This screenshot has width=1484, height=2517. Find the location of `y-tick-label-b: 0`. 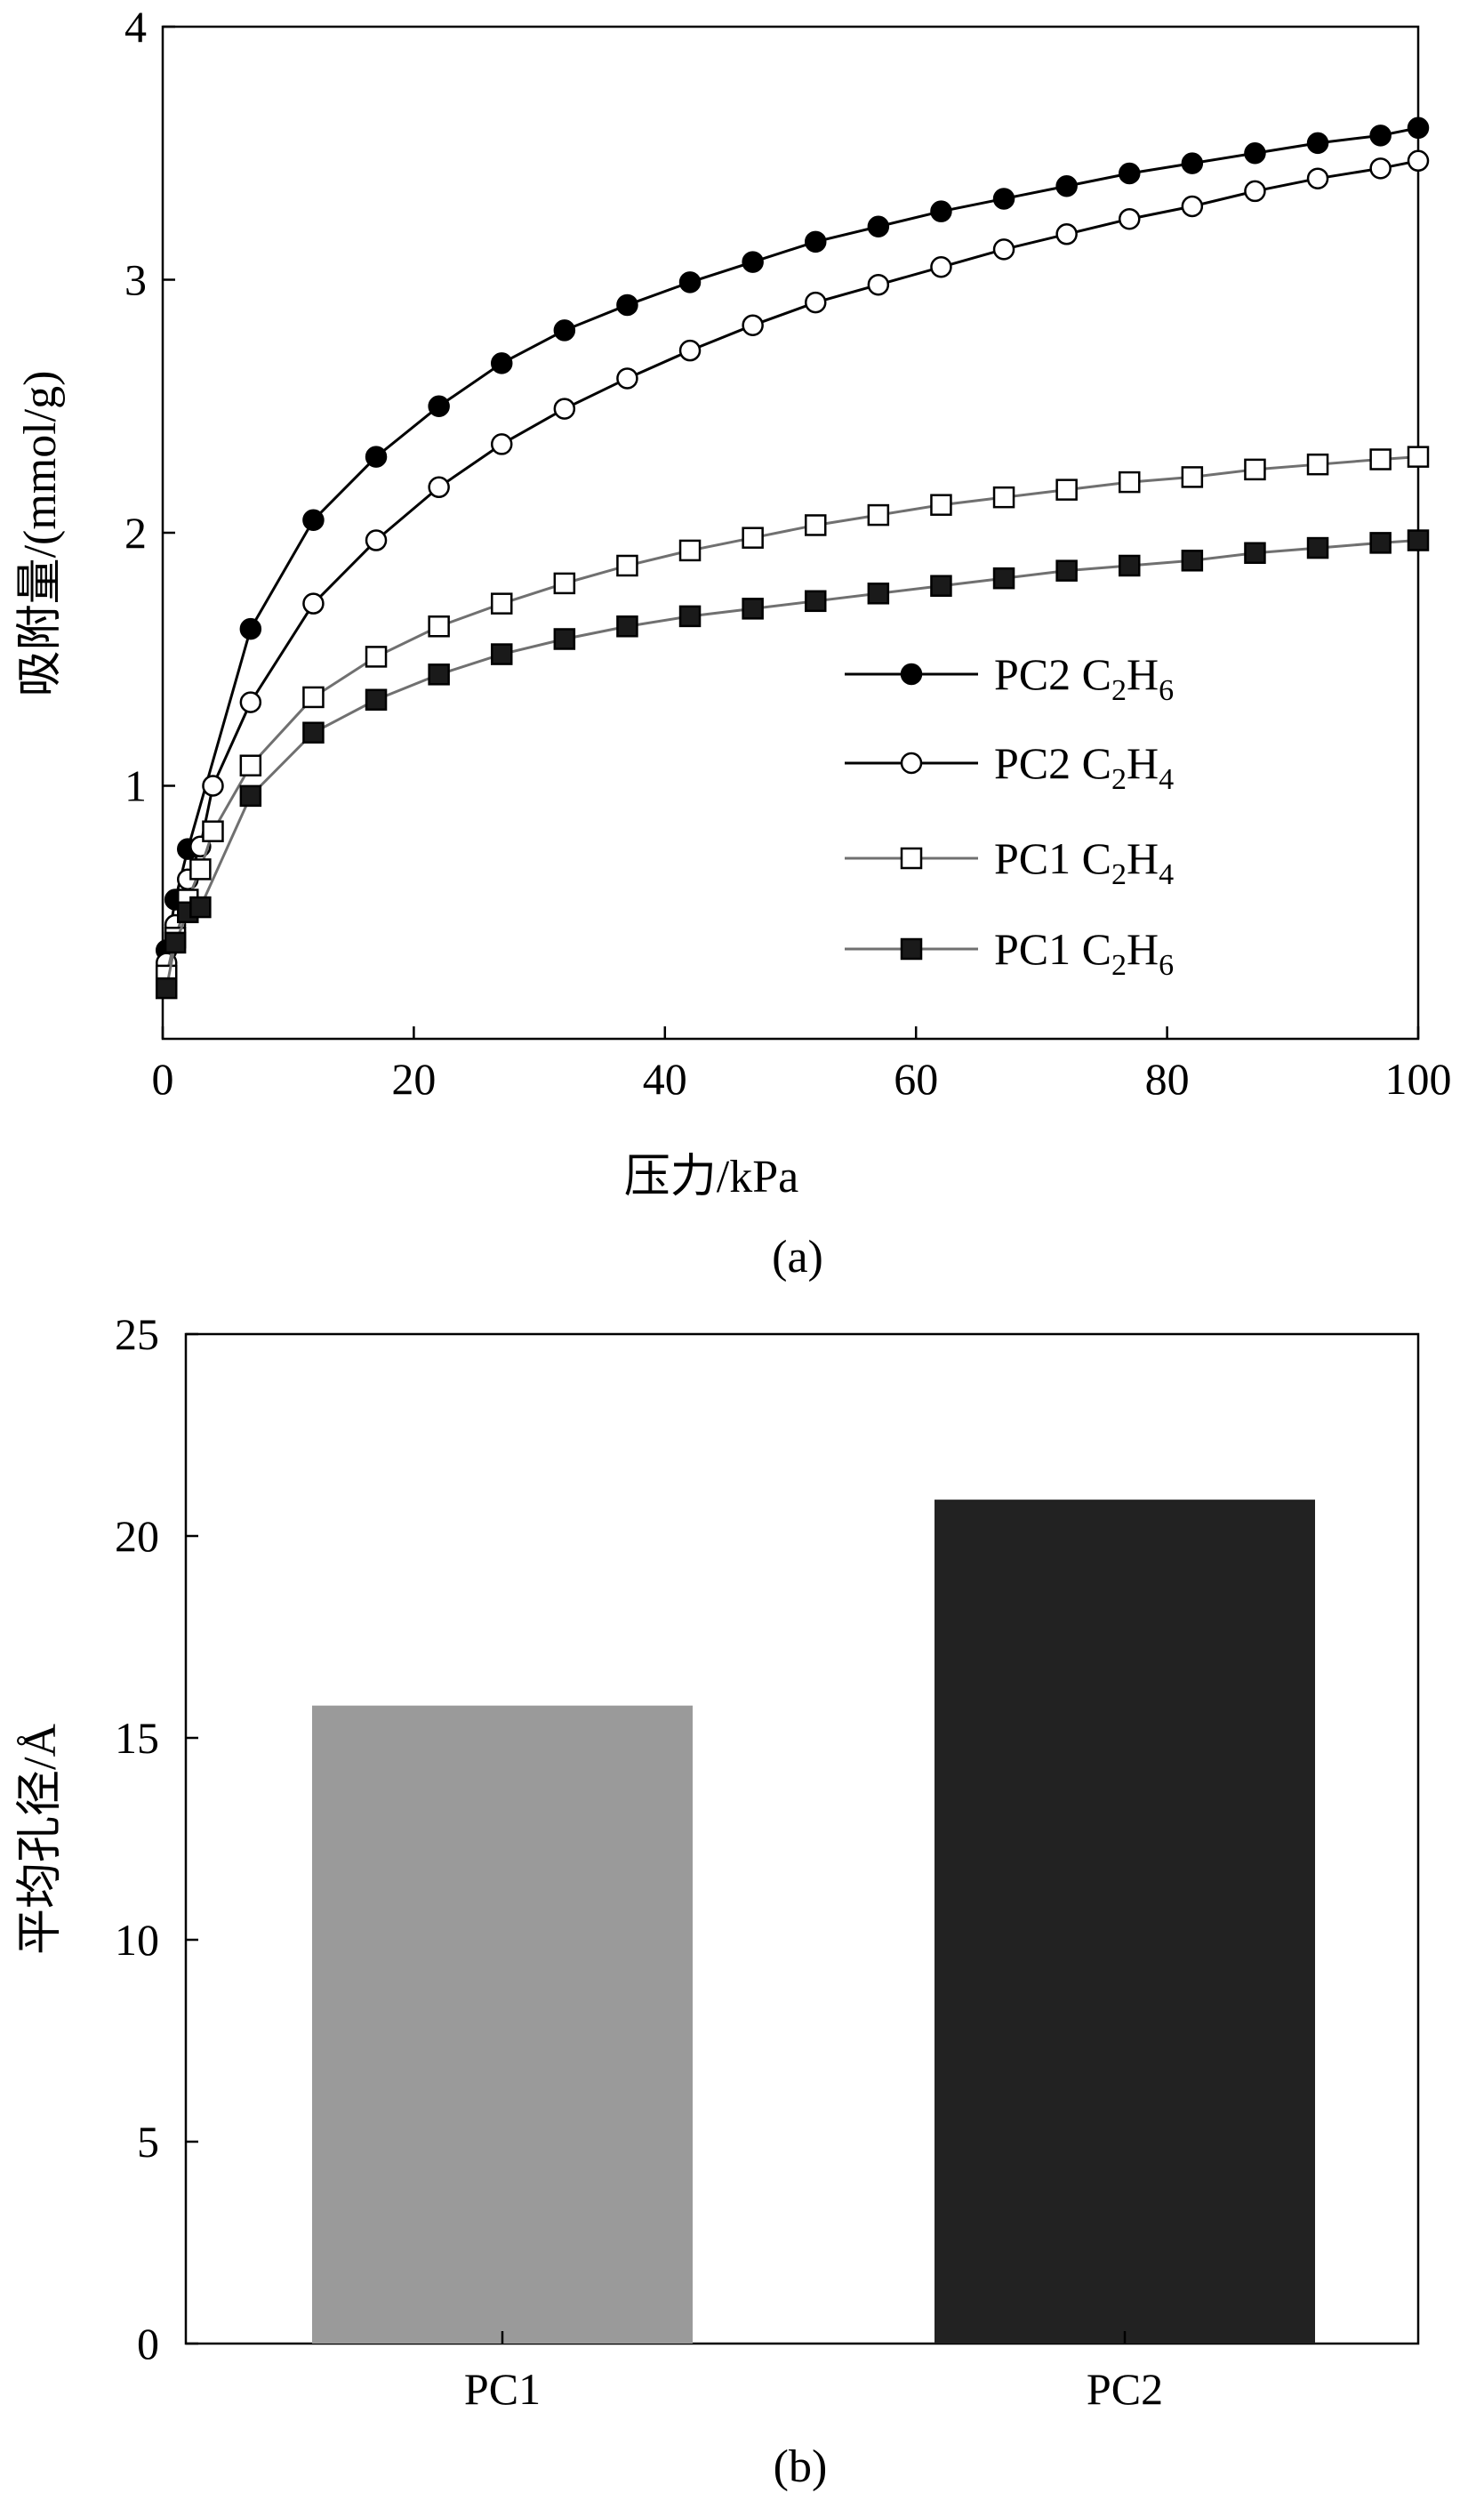

y-tick-label-b: 0 is located at coordinates (148, 2343).